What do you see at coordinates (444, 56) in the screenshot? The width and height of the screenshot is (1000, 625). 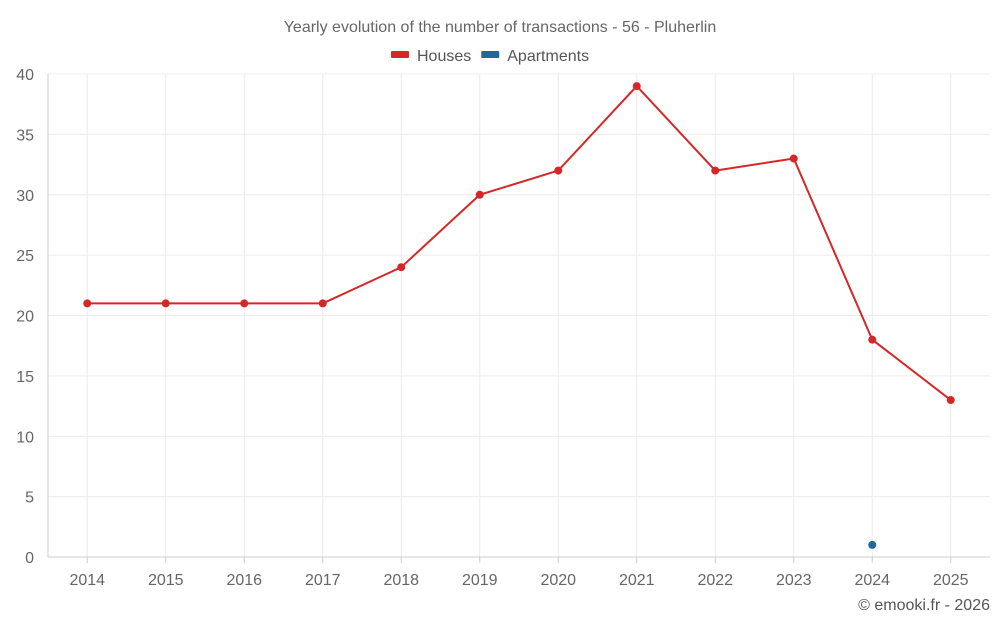 I see `legend-label: Houses` at bounding box center [444, 56].